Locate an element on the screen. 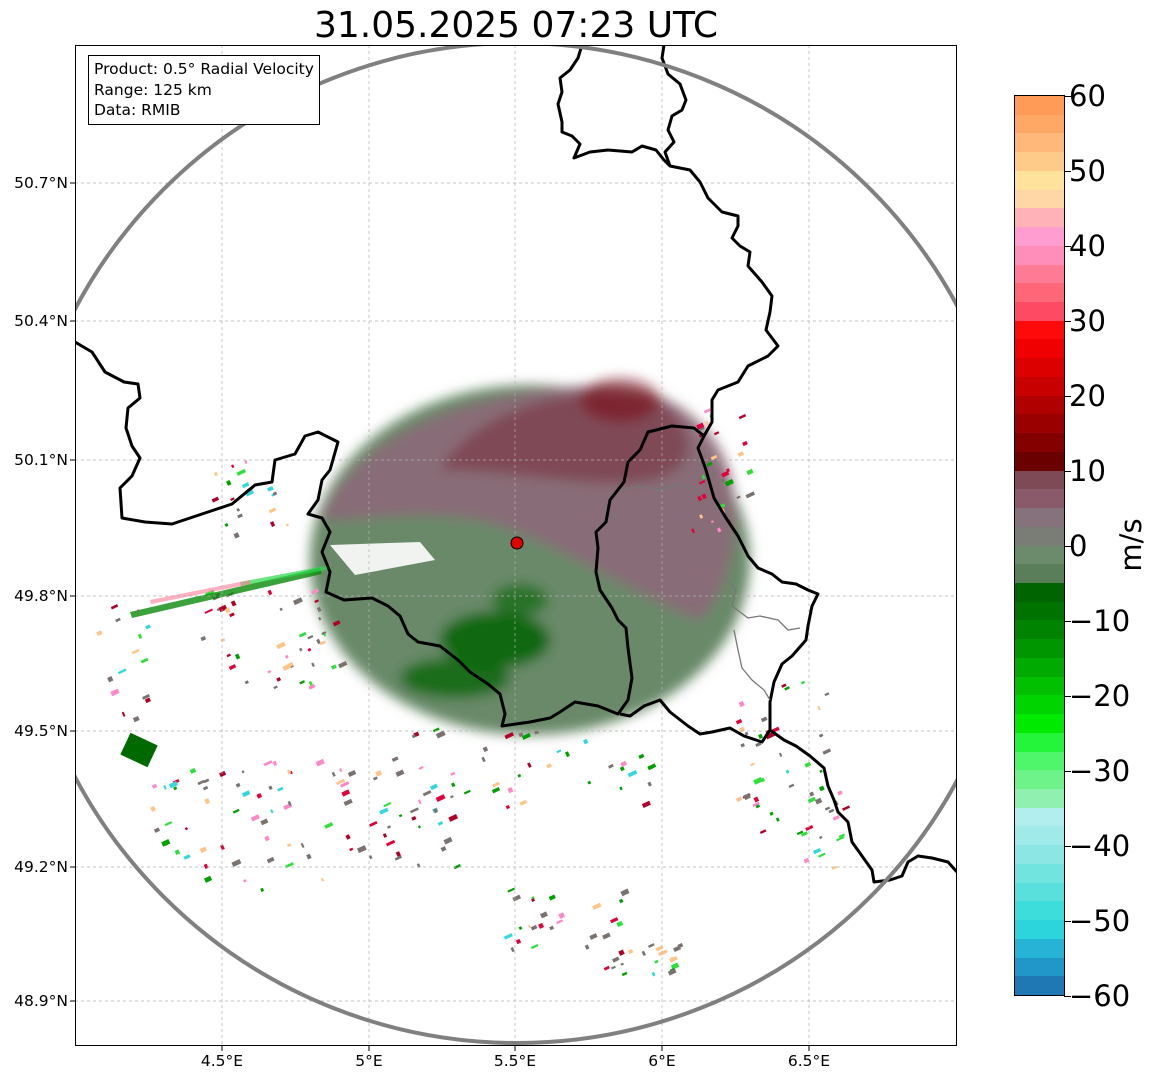 This screenshot has width=1171, height=1081. radar-site-marker is located at coordinates (517, 543).